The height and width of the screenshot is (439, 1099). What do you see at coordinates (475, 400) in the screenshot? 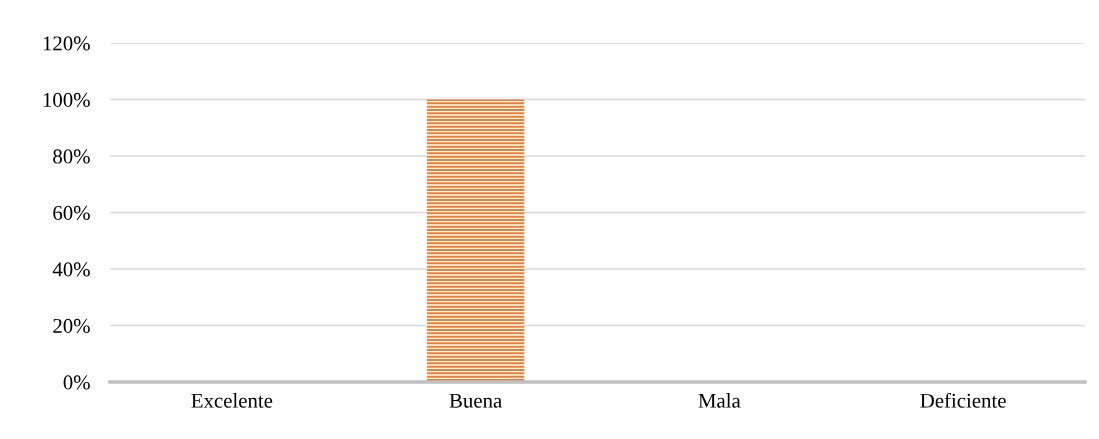
I see `x-tick-label: Buena` at bounding box center [475, 400].